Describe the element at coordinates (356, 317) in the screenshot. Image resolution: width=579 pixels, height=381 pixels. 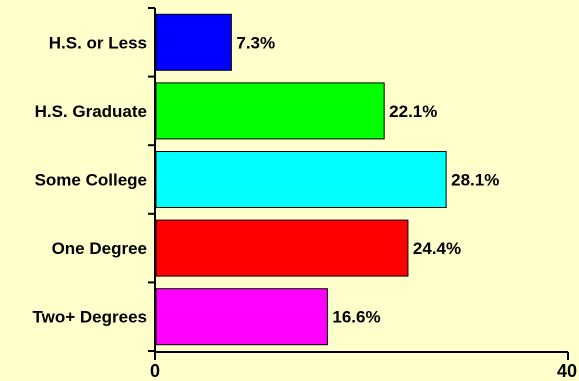
I see `value-label: 16.6%` at that location.